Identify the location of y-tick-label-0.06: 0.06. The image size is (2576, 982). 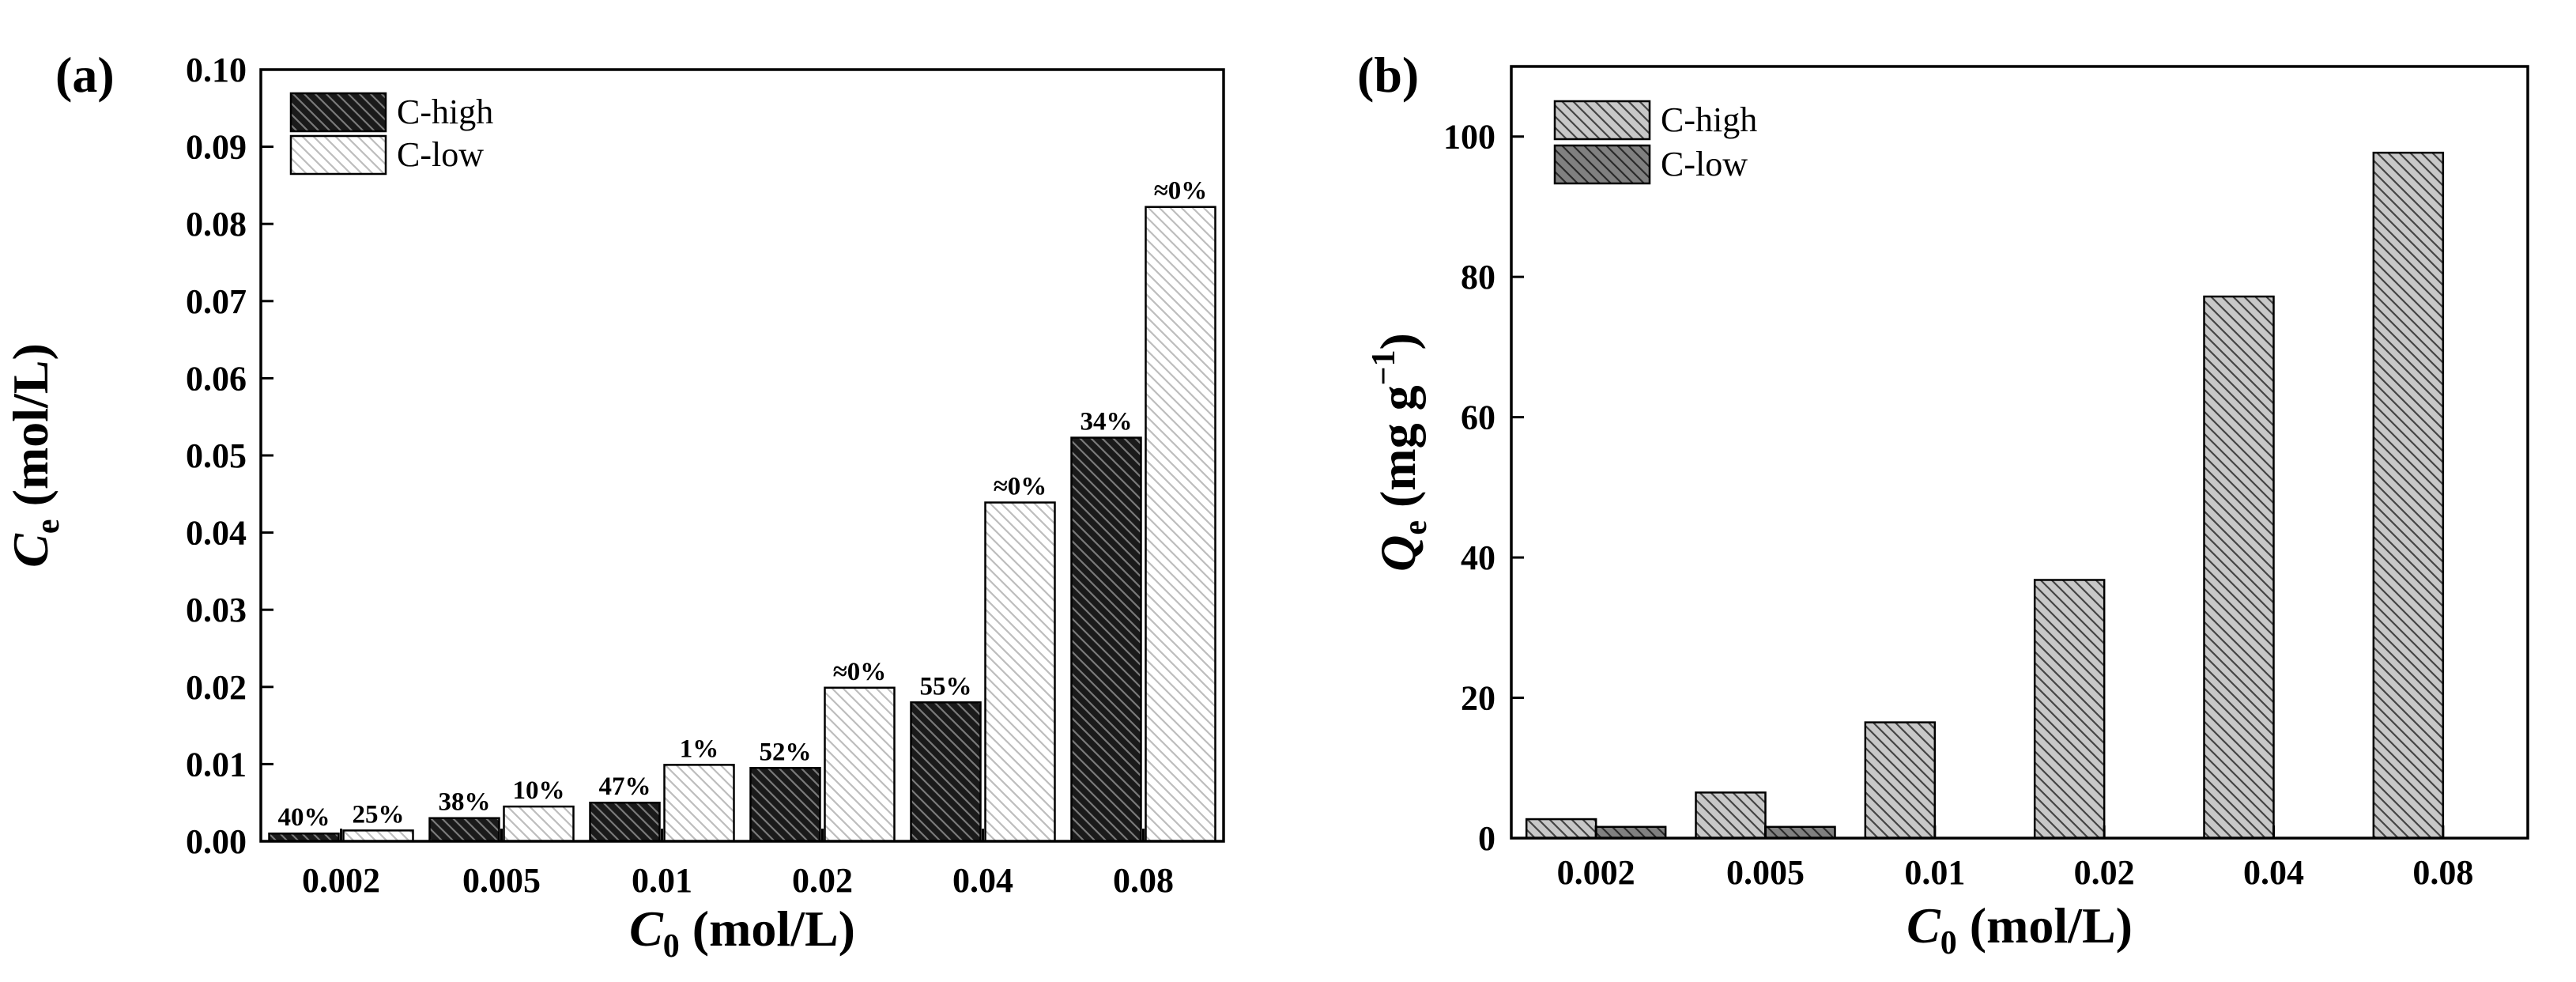
(216, 378).